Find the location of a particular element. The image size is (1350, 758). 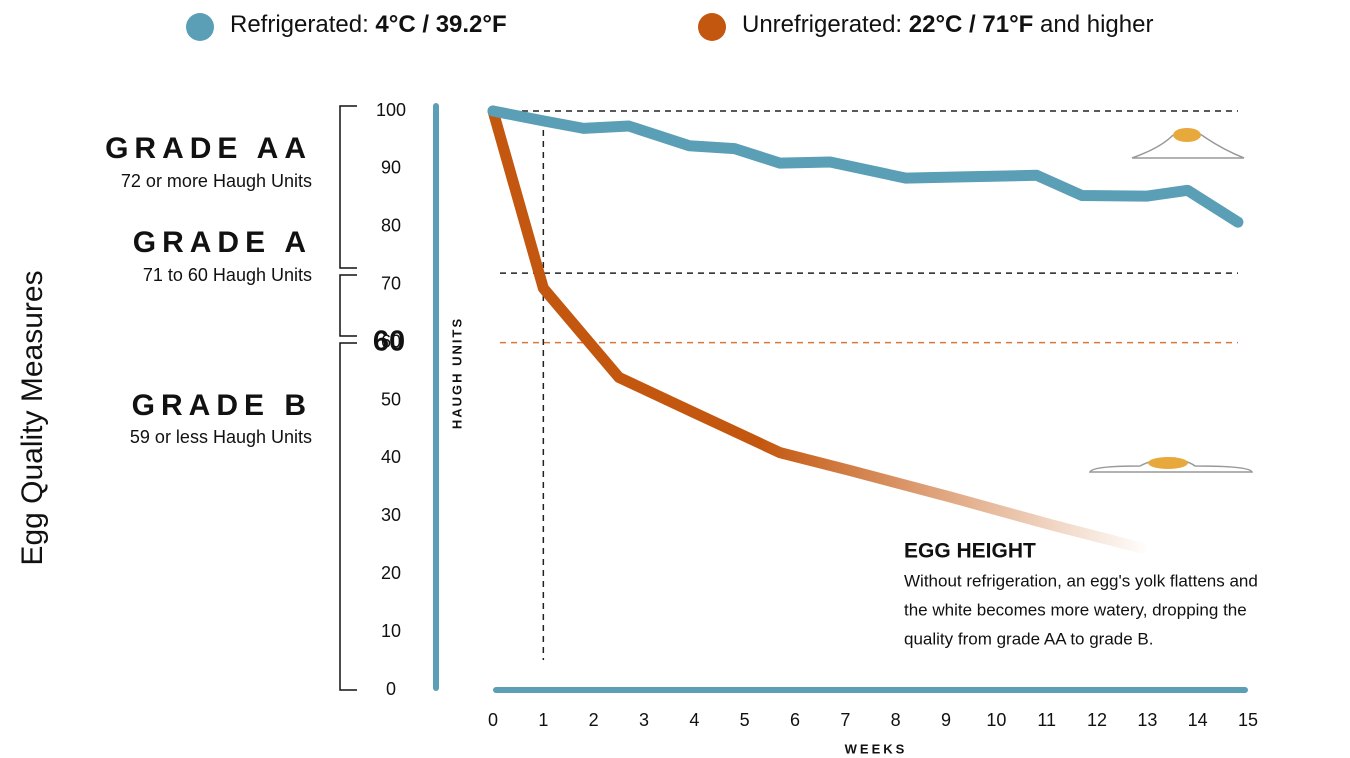

y-tick-label: 60 is located at coordinates (391, 341).